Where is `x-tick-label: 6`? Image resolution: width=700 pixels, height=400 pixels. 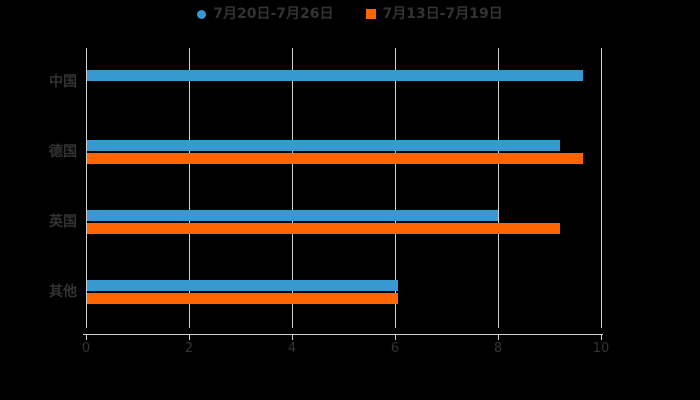 x-tick-label: 6 is located at coordinates (395, 348).